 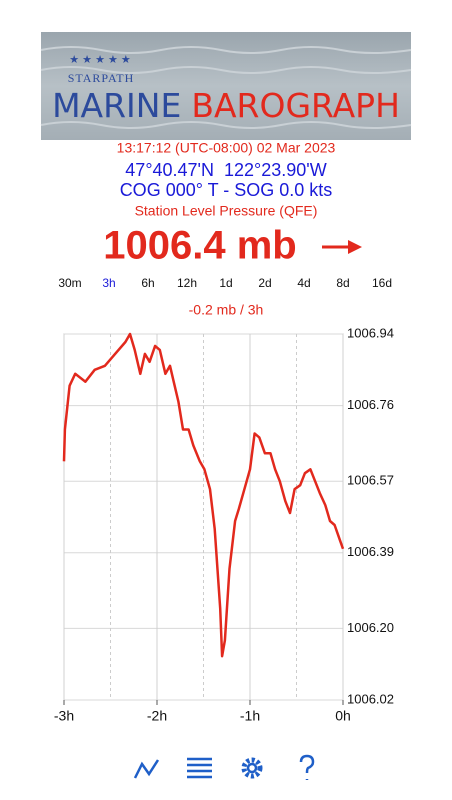 What do you see at coordinates (64, 716) in the screenshot?
I see `x-tick-label: -3h` at bounding box center [64, 716].